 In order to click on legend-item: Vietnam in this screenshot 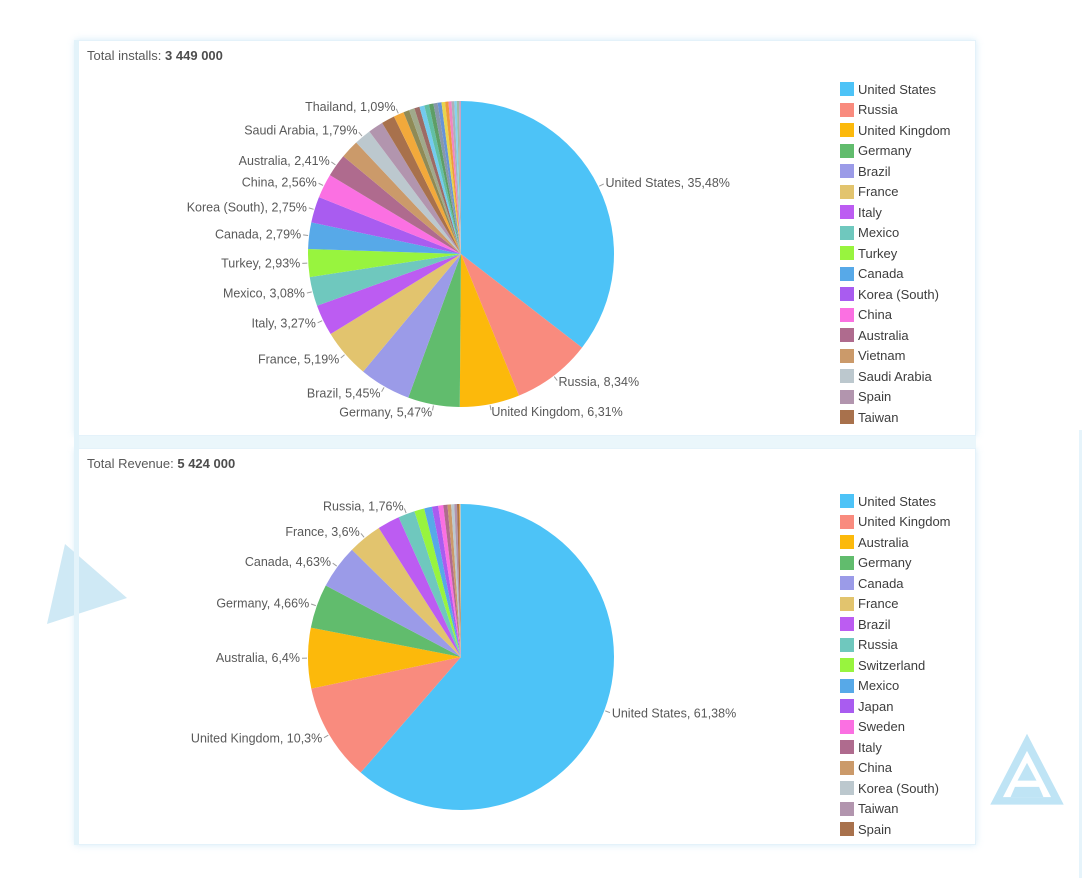, I will do `click(922, 356)`.